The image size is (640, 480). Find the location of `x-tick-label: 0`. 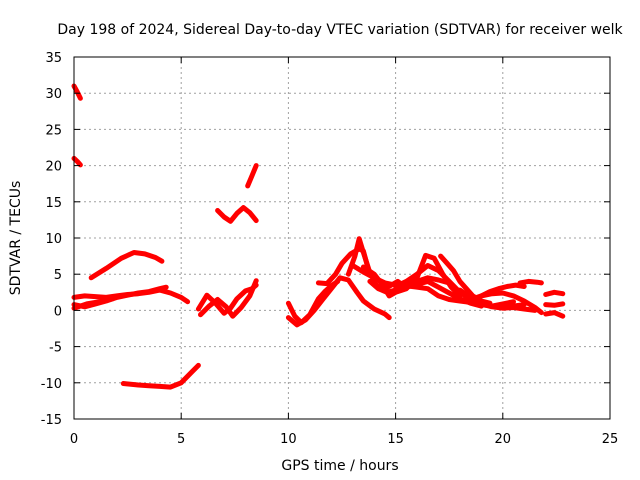

x-tick-label: 0 is located at coordinates (74, 439).